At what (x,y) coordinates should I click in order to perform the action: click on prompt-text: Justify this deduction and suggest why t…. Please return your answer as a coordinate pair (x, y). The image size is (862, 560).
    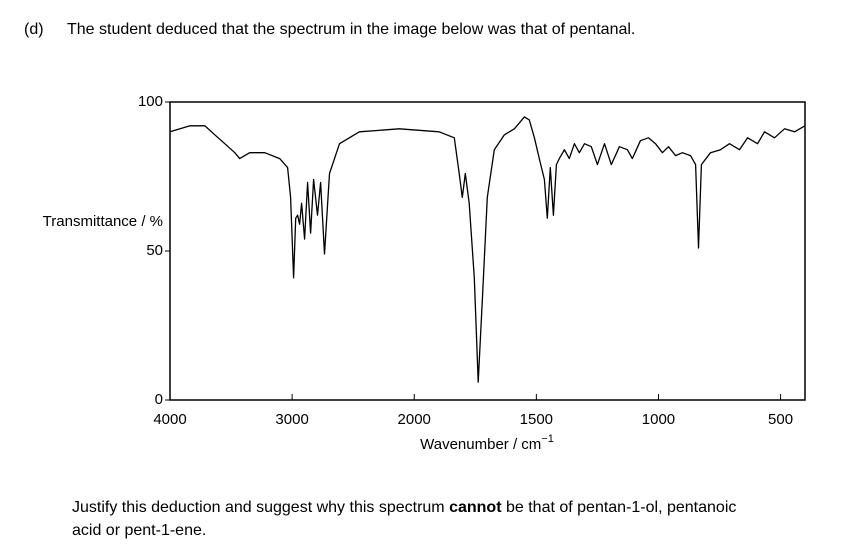
    Looking at the image, I should click on (261, 507).